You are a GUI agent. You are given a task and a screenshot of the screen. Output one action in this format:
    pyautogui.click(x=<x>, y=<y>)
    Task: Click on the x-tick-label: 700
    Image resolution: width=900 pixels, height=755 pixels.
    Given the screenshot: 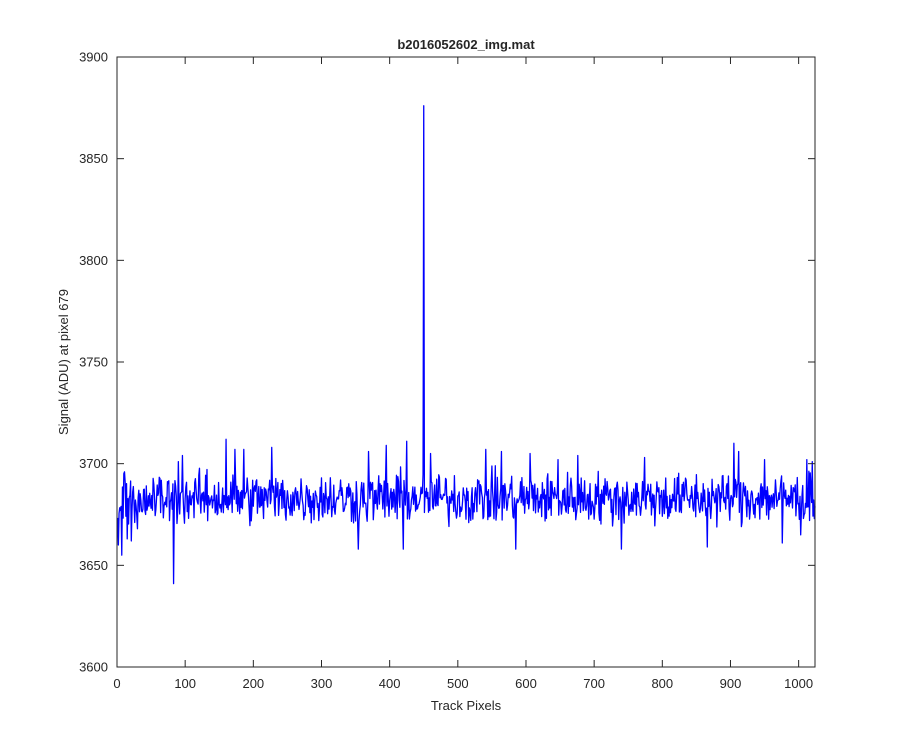 What is the action you would take?
    pyautogui.click(x=594, y=683)
    